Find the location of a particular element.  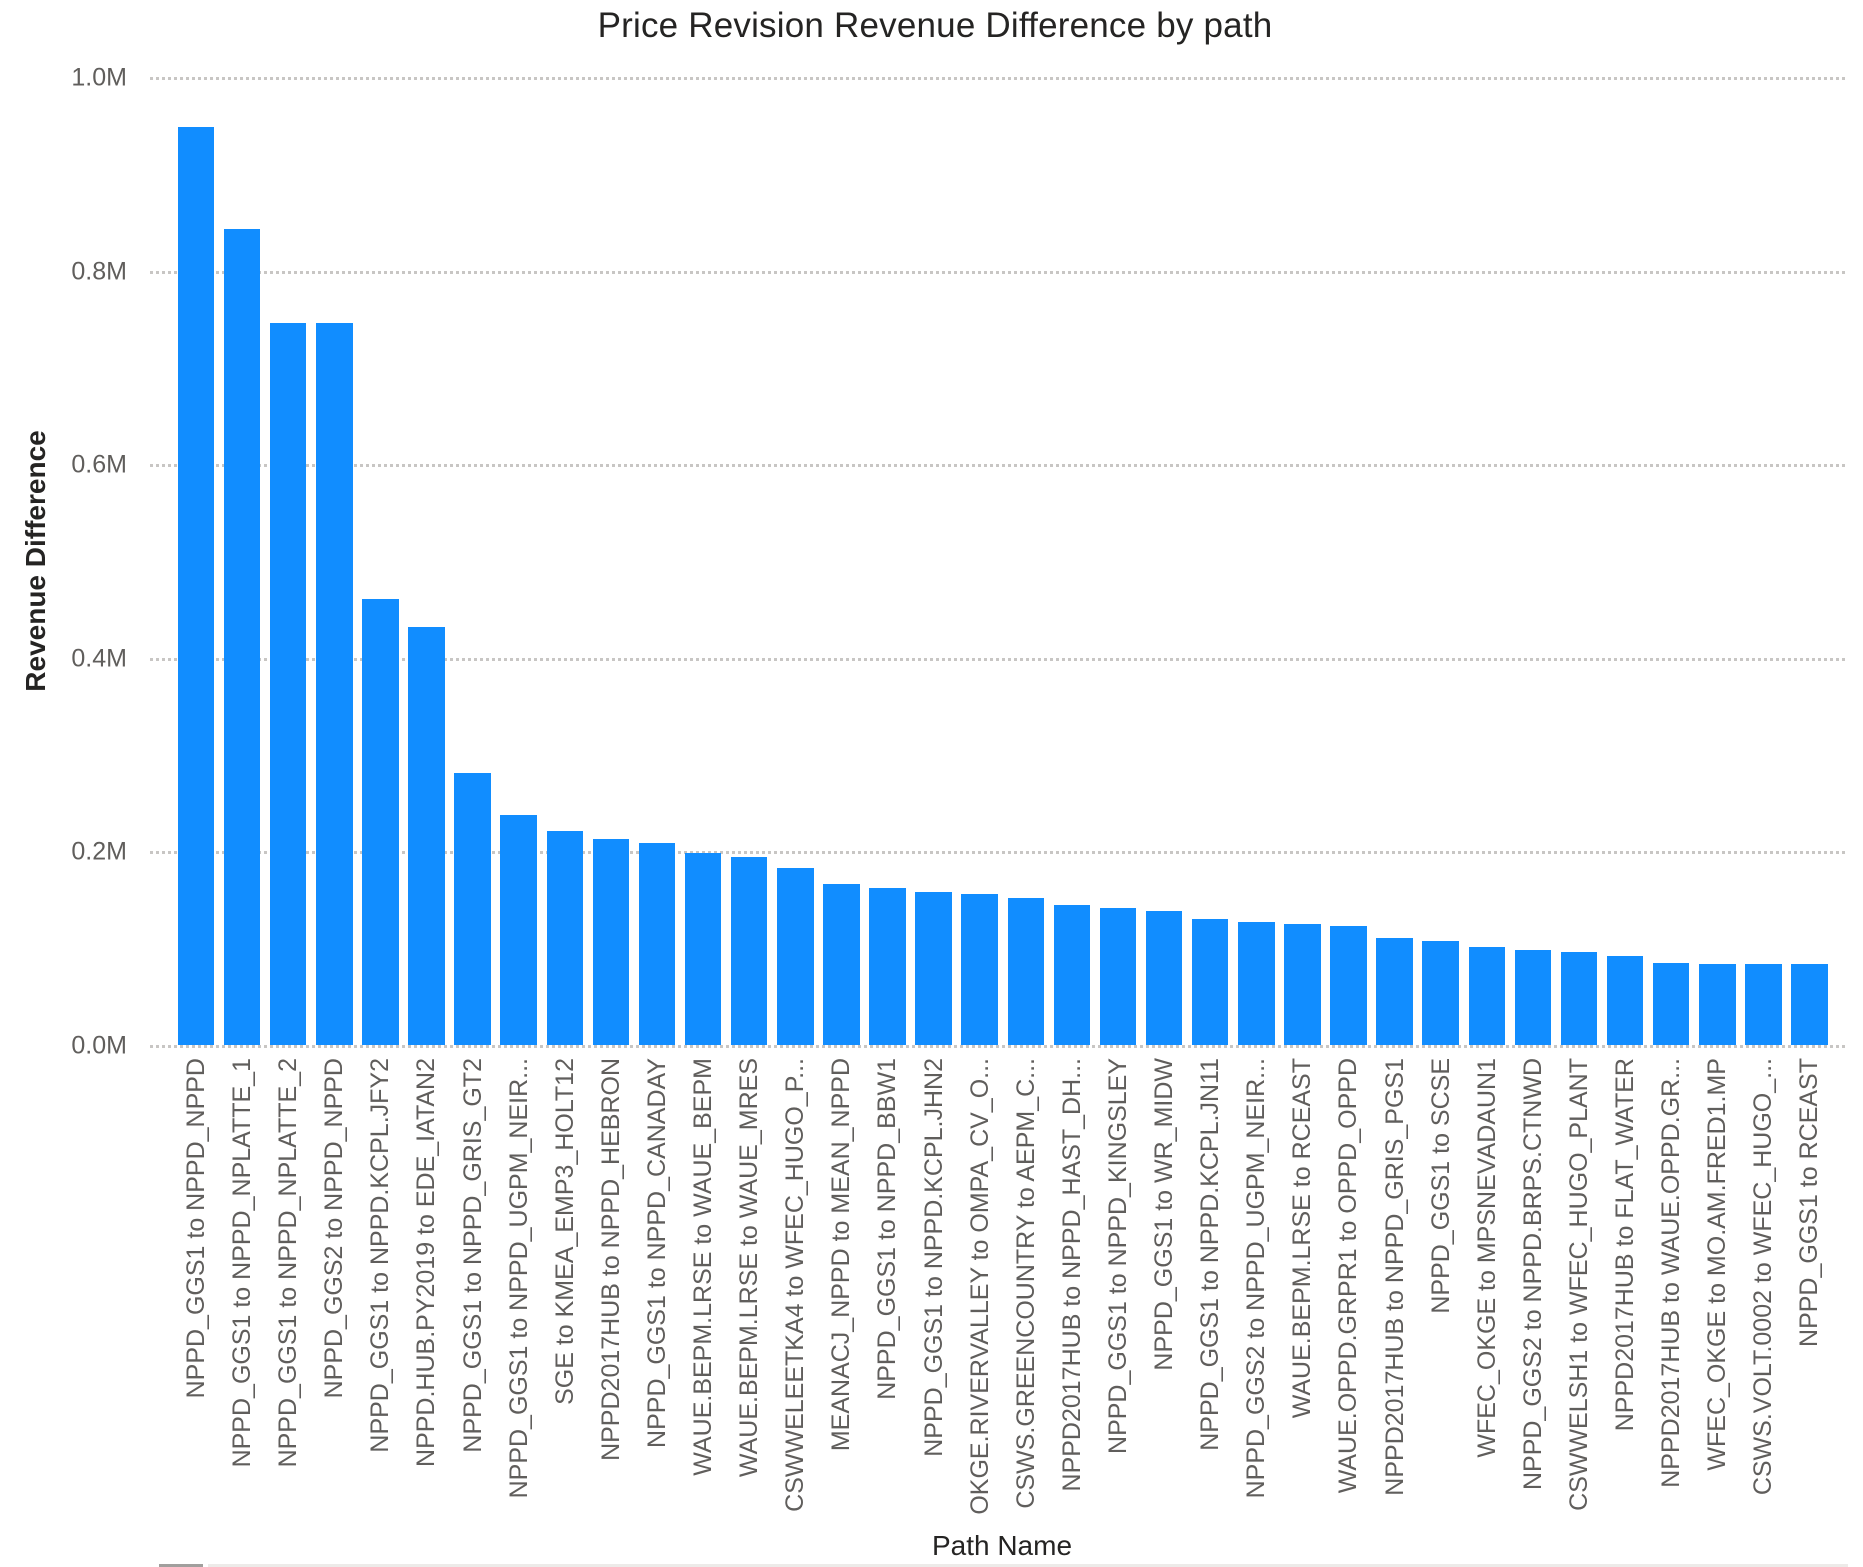

x-tick-label: CSWWELSH1 to WFEC_HUGO_PLANT is located at coordinates (1578, 1284).